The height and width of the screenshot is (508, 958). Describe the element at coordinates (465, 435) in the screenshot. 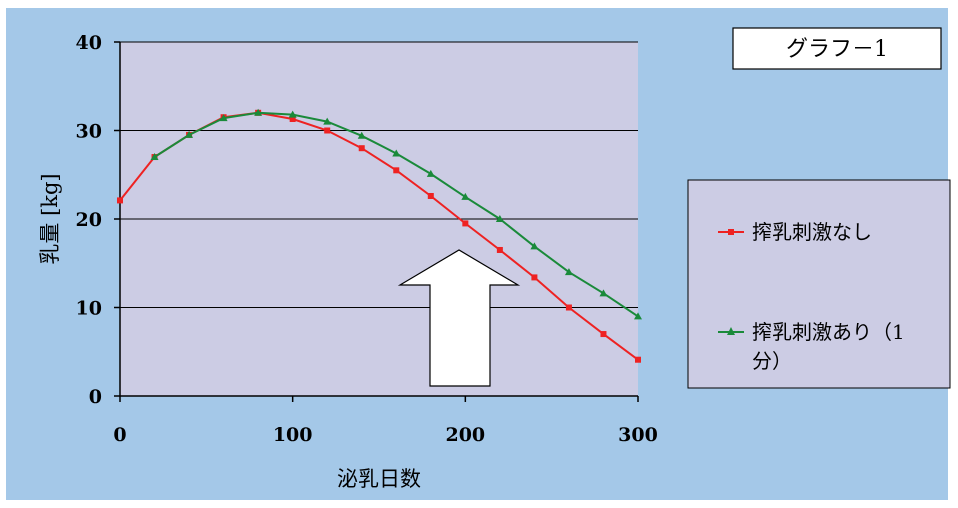

I see `x-tick-label-200: 200` at that location.